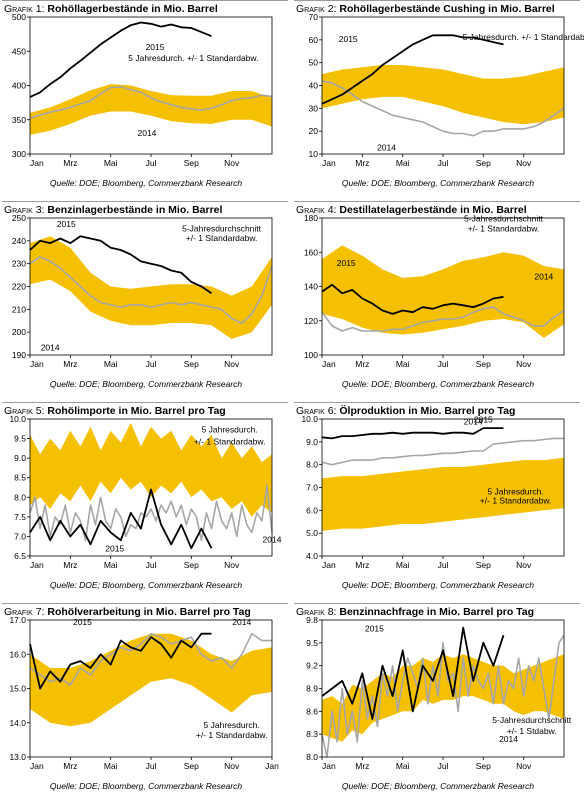 The height and width of the screenshot is (806, 584). I want to click on y-tick-label: 6.5, so click(20, 556).